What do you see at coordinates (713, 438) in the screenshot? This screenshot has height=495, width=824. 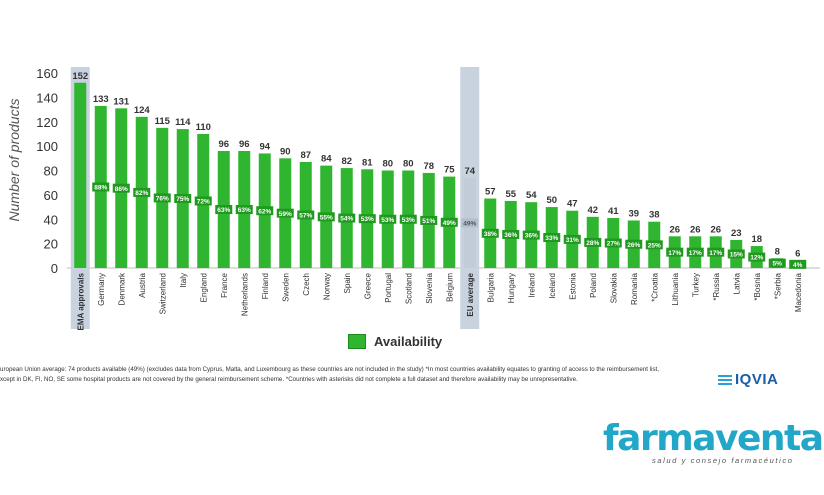 I see `farmaventas-logo-text: farmaventas` at bounding box center [713, 438].